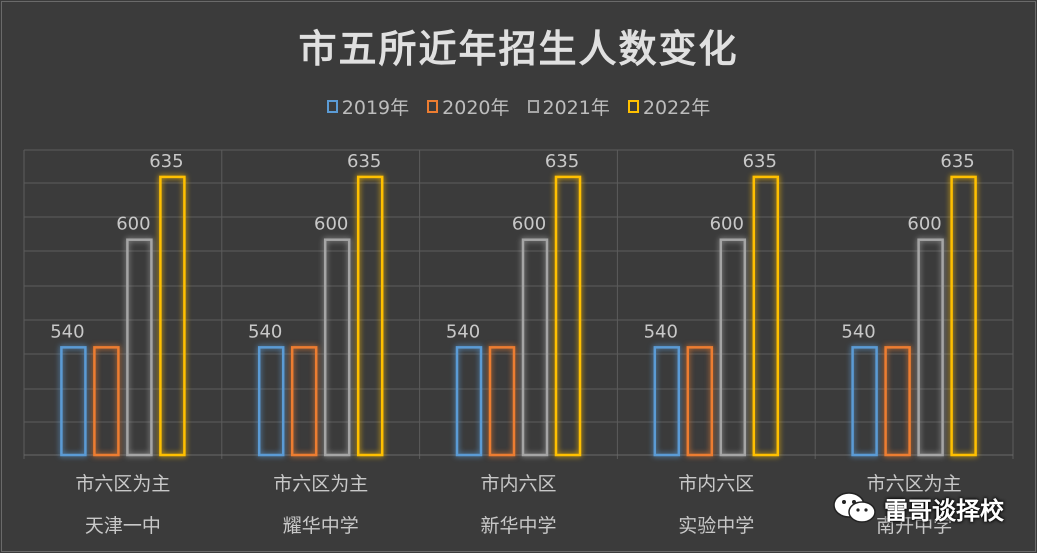 This screenshot has width=1037, height=553. I want to click on category-label-school: 实验中学, so click(716, 526).